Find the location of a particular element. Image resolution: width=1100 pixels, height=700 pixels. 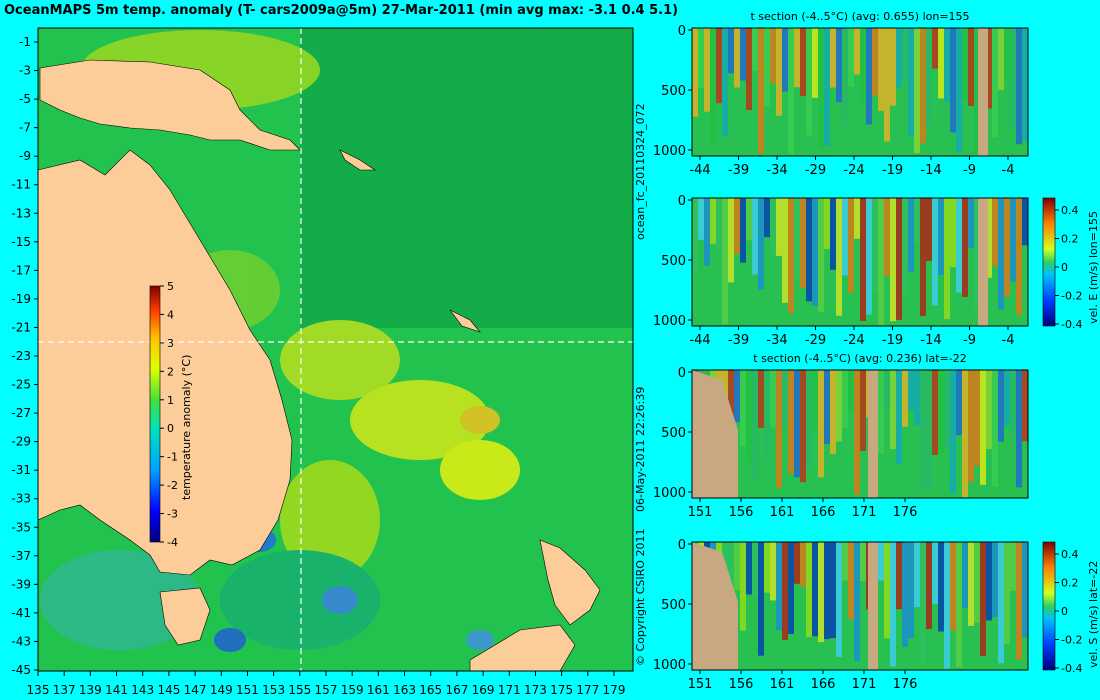

x-tick-label: -29 is located at coordinates (815, 170).